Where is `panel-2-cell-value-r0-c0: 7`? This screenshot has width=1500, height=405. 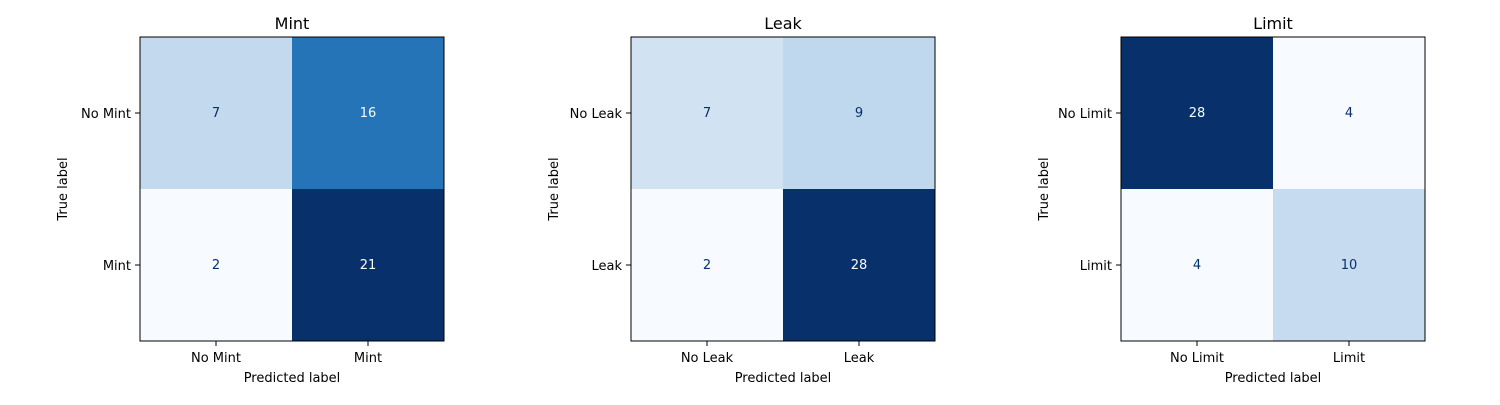
panel-2-cell-value-r0-c0: 7 is located at coordinates (707, 113).